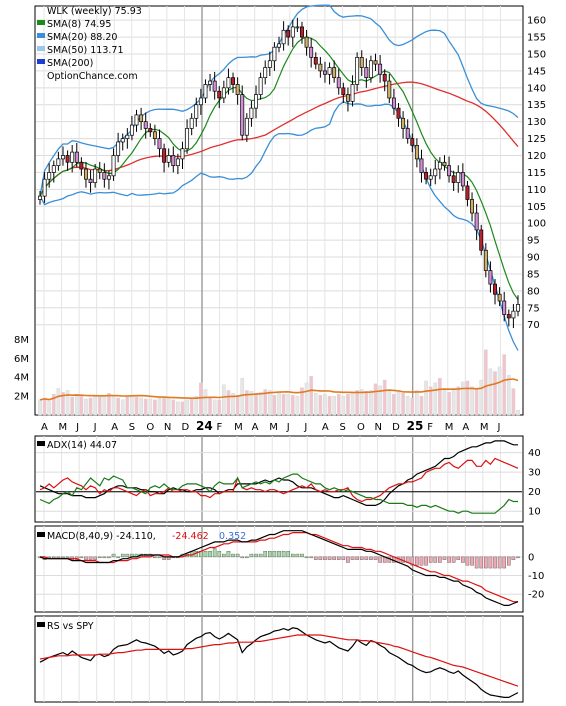  Describe the element at coordinates (278, 493) in the screenshot. I see `minus-di-line` at that location.